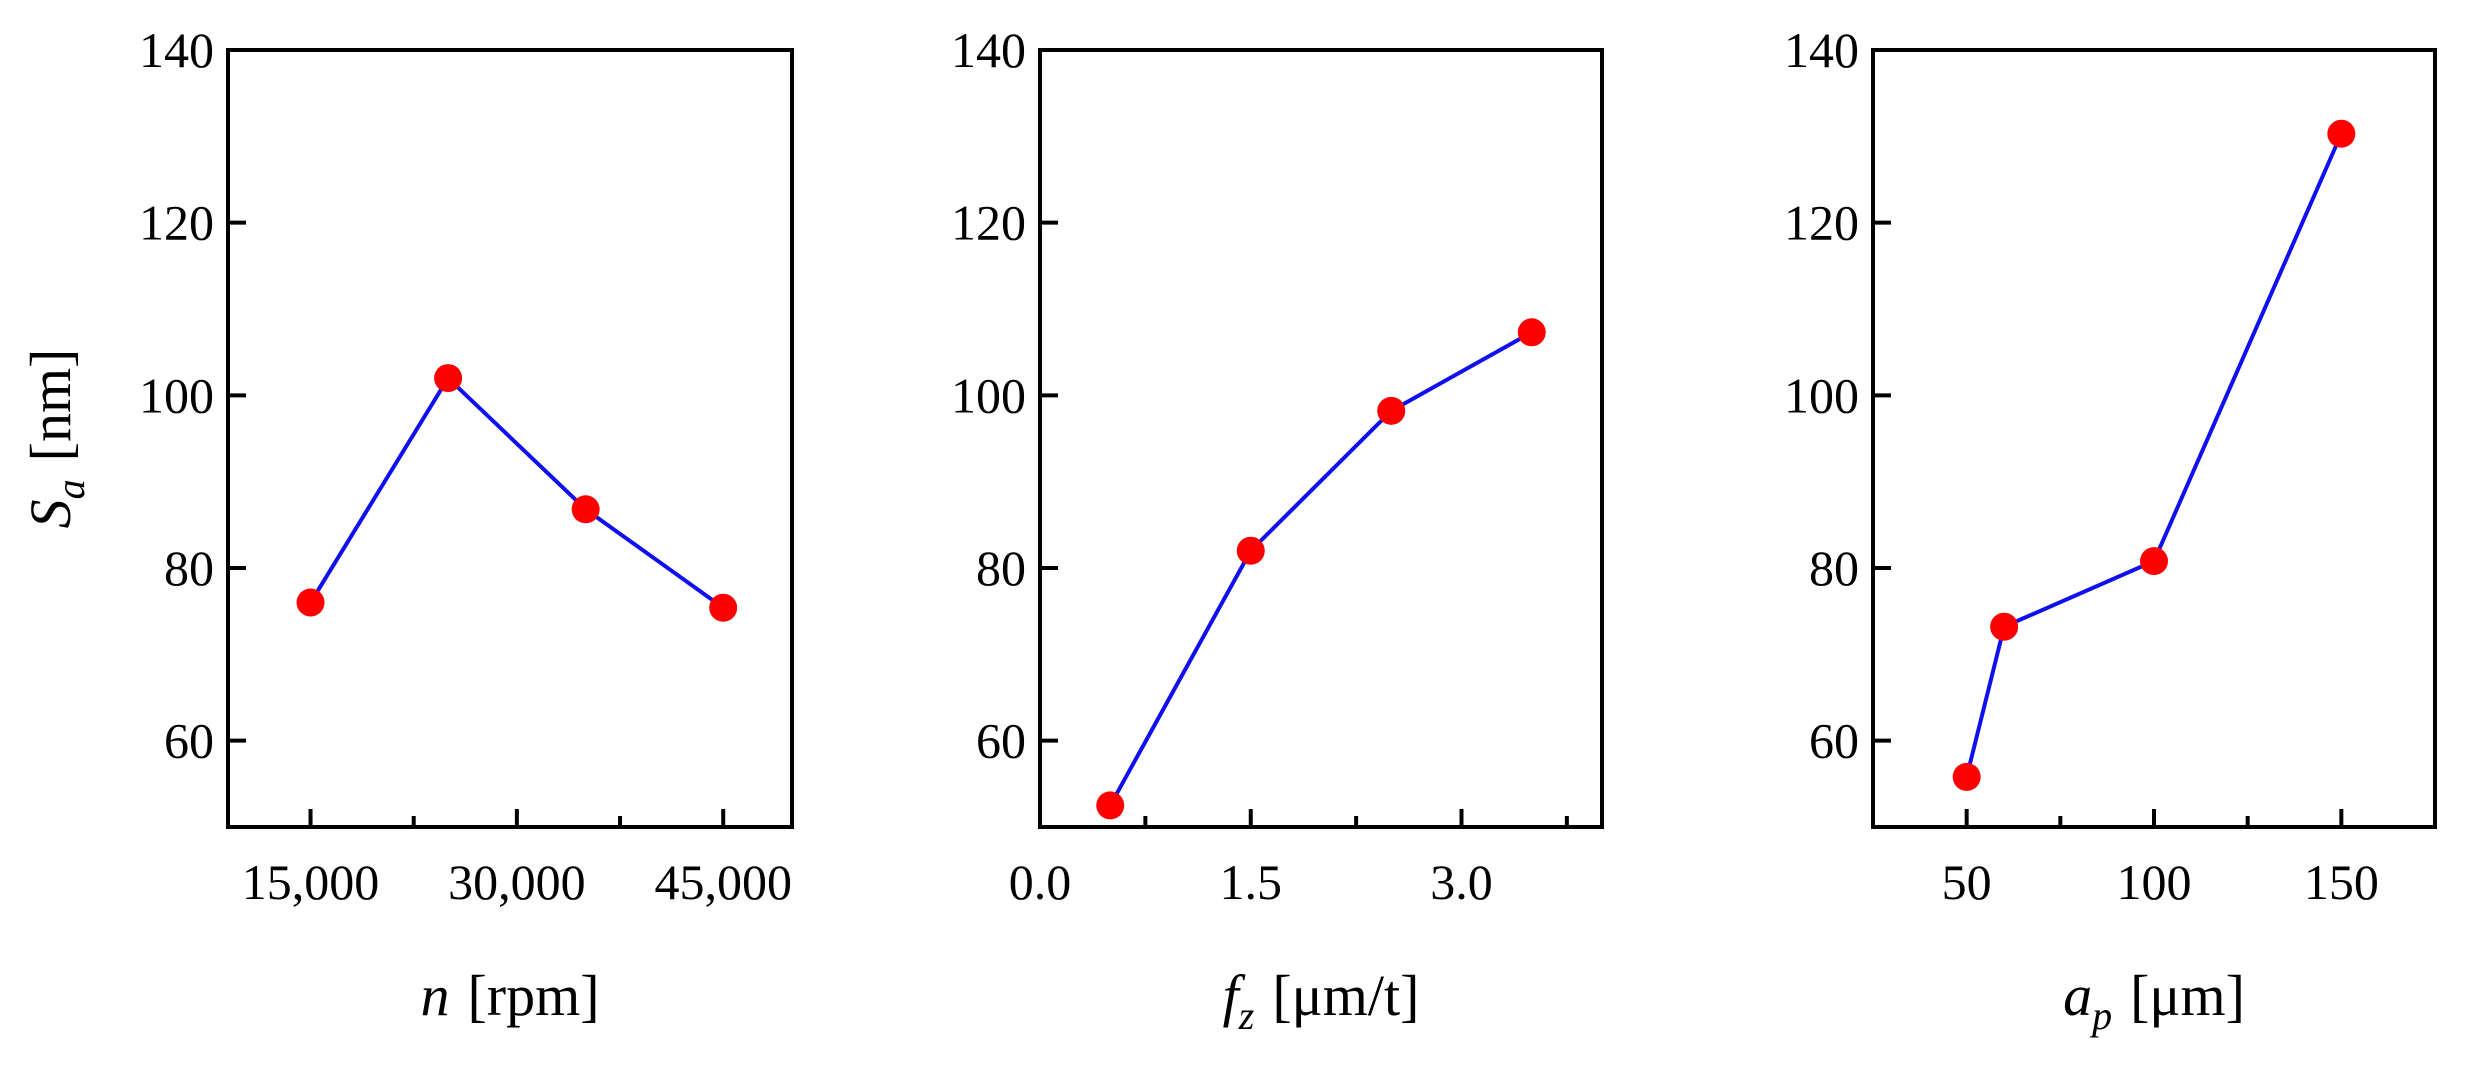 The width and height of the screenshot is (2470, 1073). I want to click on x-axis-label: ap [μm], so click(2154, 1000).